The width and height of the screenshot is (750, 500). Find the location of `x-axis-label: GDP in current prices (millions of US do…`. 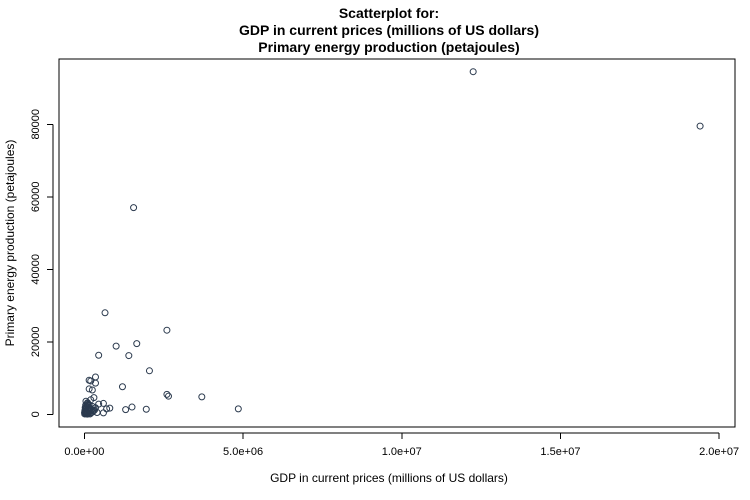

x-axis-label: GDP in current prices (millions of US do… is located at coordinates (389, 478).